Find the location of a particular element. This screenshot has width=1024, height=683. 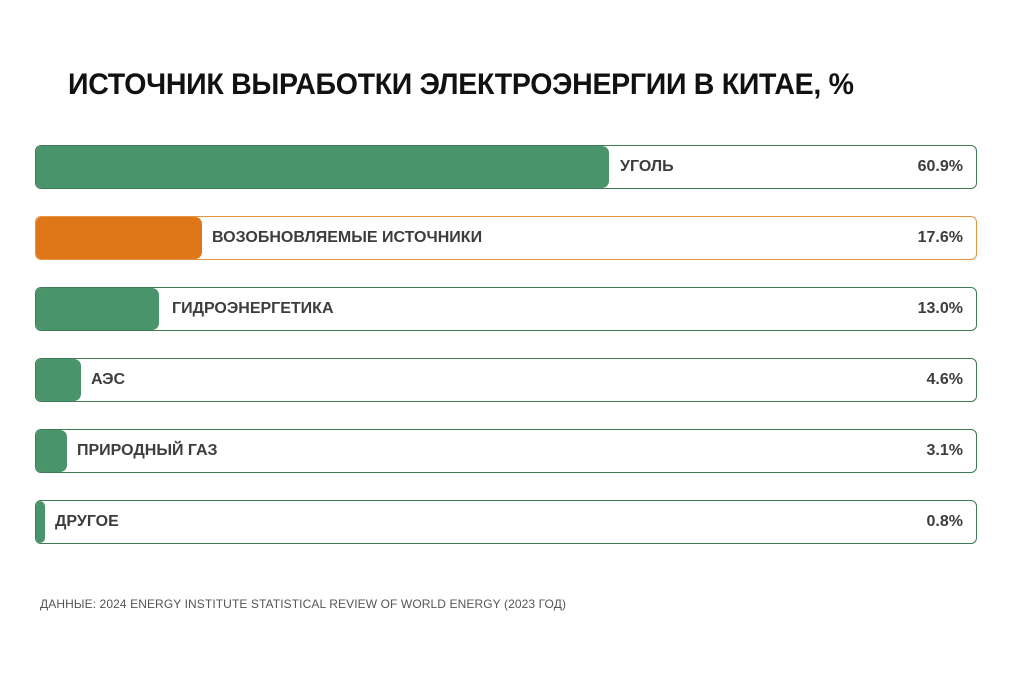

bar-label: УГОЛЬ is located at coordinates (647, 166).